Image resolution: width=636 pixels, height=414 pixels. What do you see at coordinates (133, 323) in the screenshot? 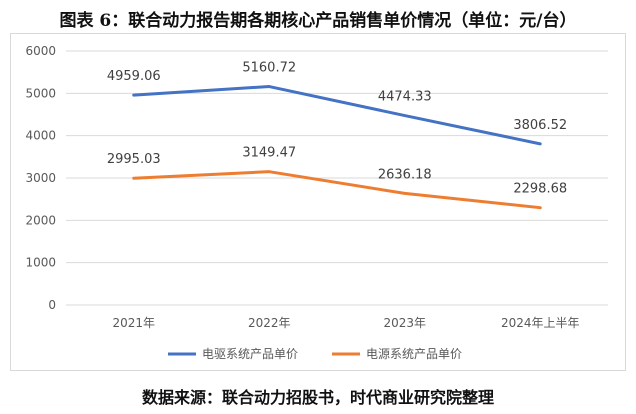
I see `x-tick-label: 2021年` at bounding box center [133, 323].